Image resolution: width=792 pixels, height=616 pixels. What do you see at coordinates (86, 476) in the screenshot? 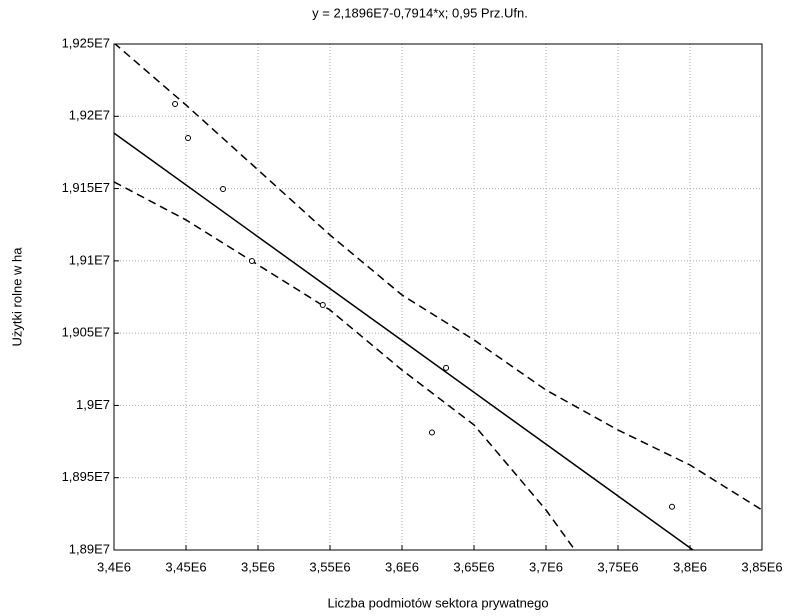
I see `y-tick-label: 1,895E7` at bounding box center [86, 476].